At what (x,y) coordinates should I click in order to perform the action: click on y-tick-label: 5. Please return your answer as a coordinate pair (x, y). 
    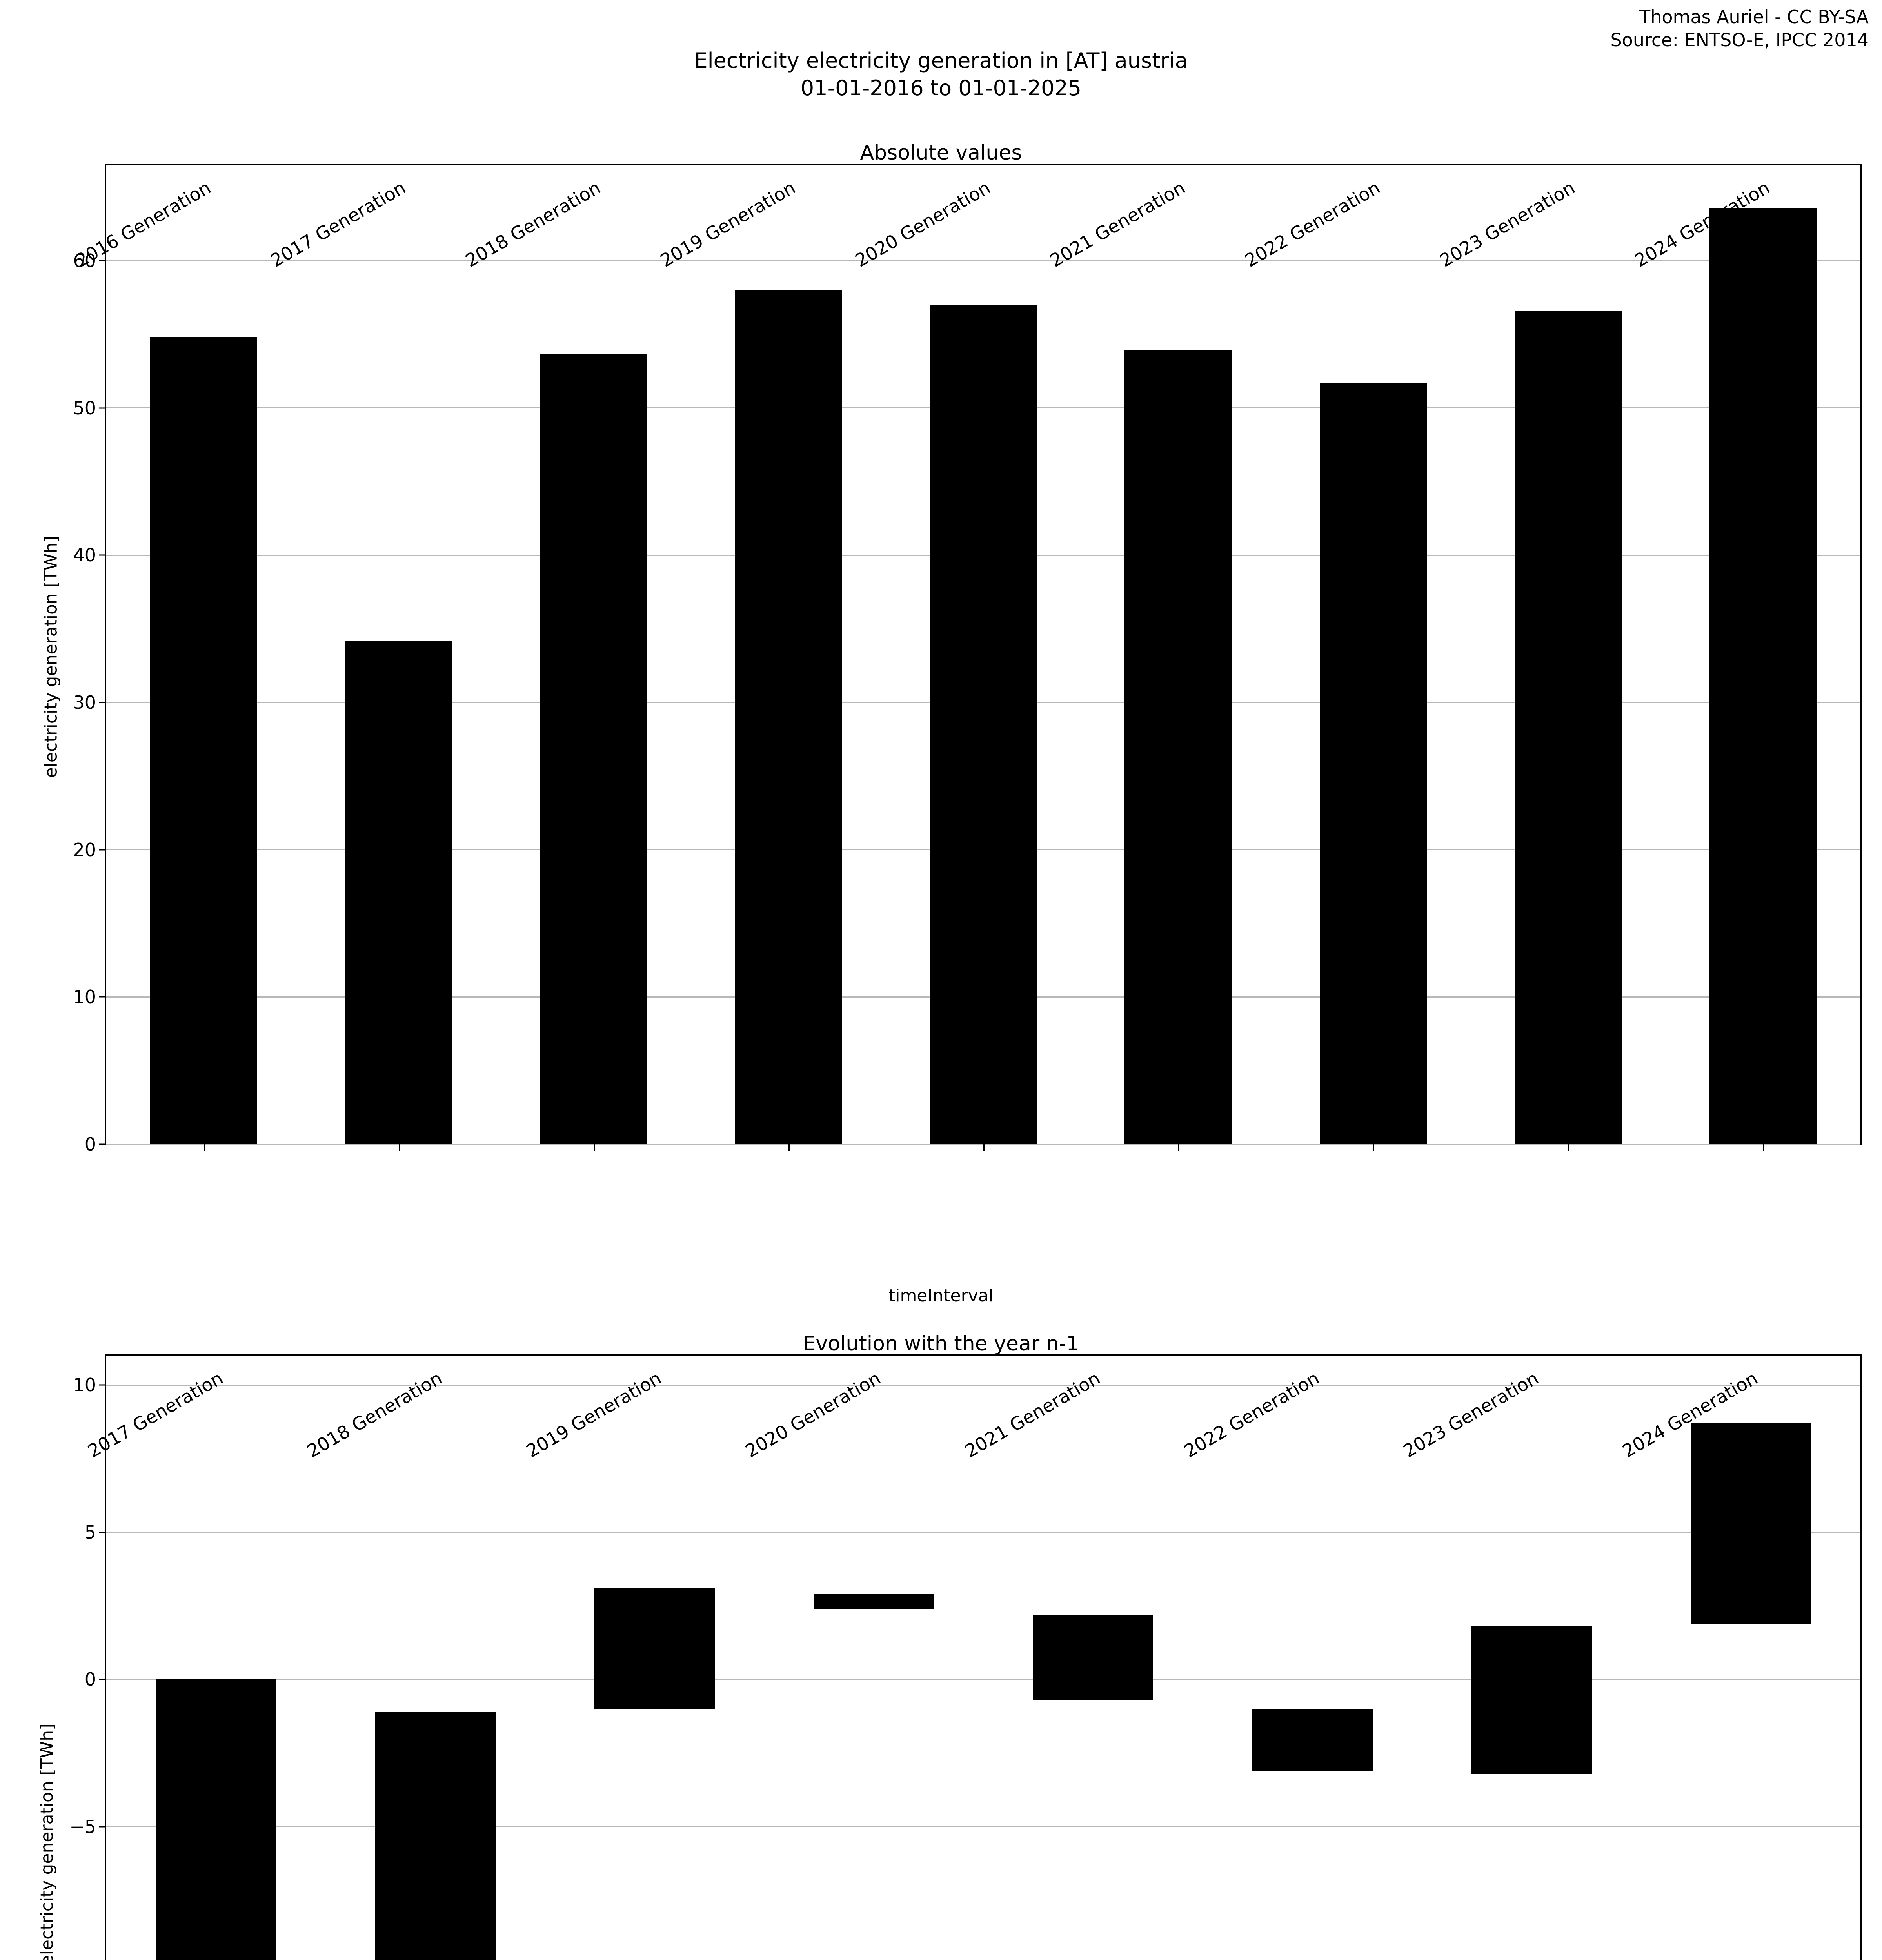
    Looking at the image, I should click on (90, 1532).